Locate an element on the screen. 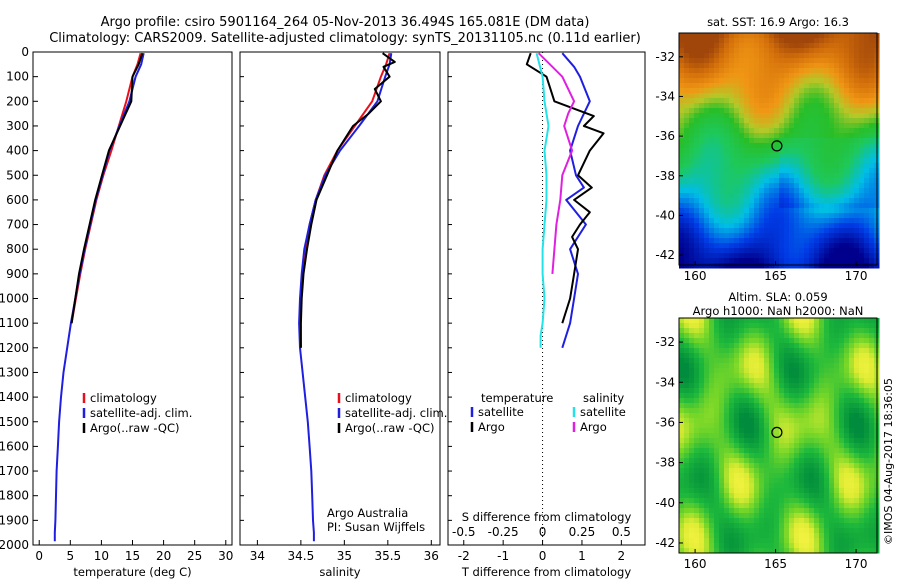  y-tick-label: 200 is located at coordinates (17, 101).